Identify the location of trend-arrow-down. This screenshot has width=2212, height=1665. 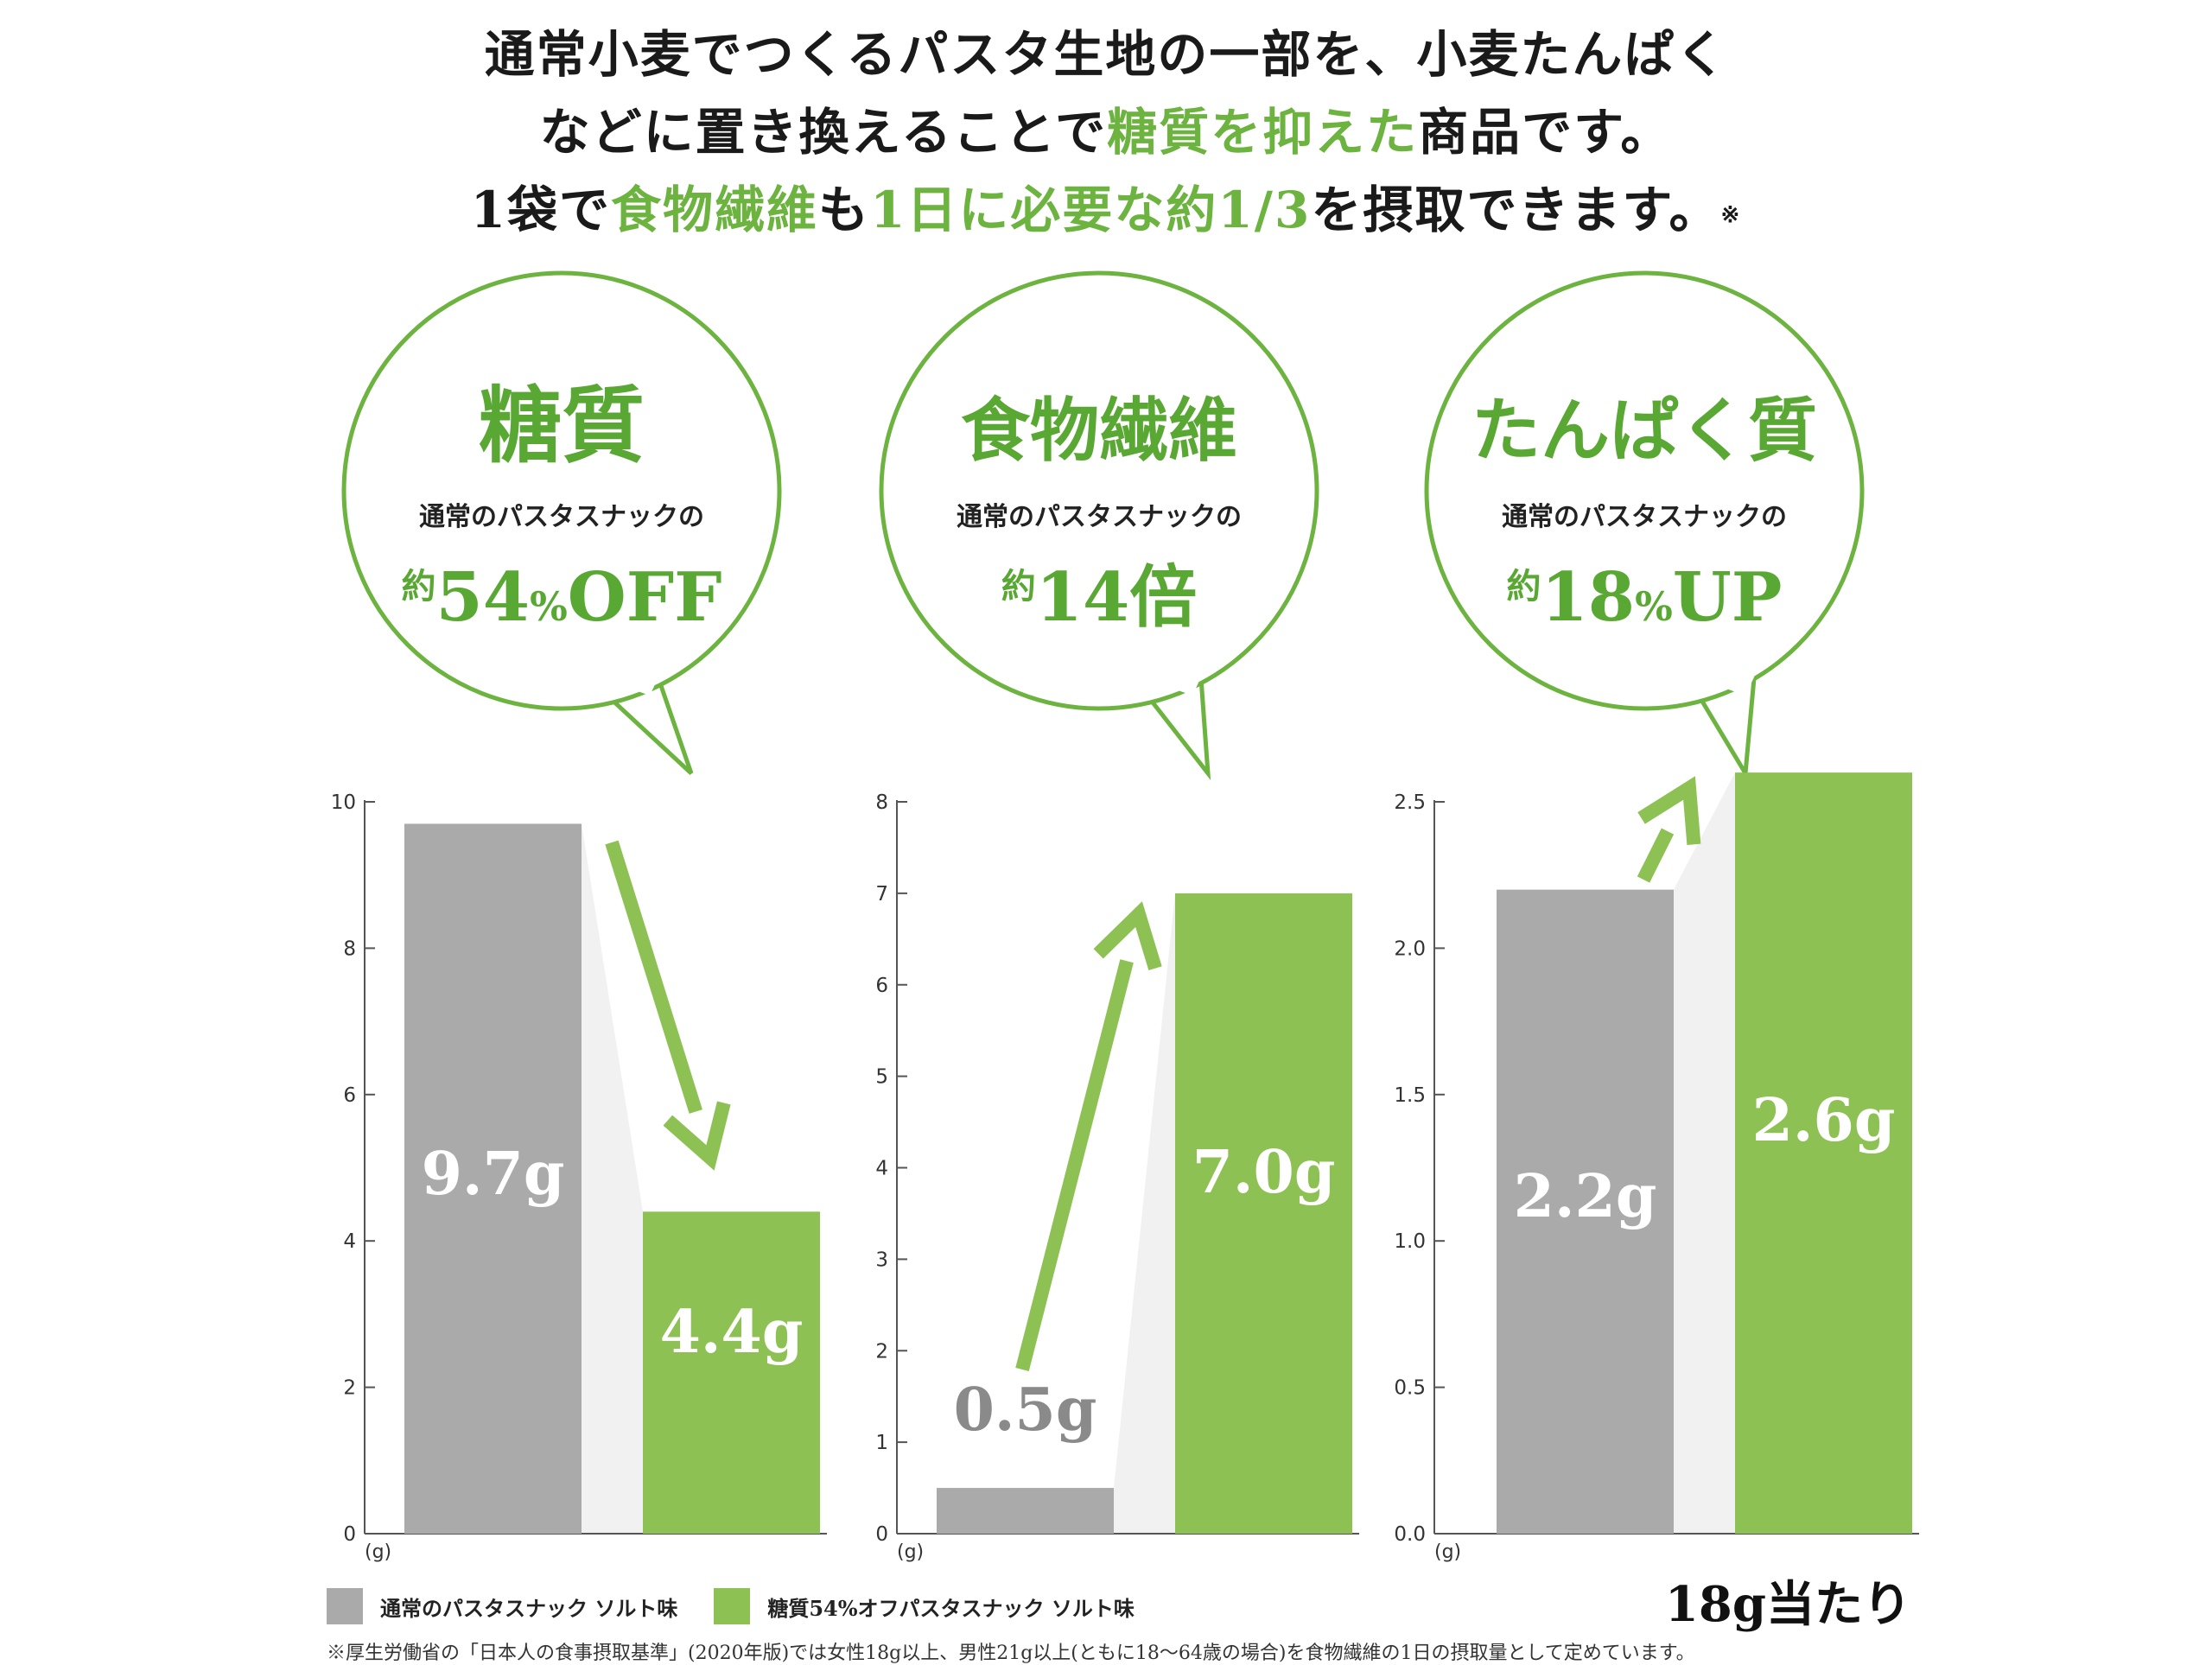
(668, 1006).